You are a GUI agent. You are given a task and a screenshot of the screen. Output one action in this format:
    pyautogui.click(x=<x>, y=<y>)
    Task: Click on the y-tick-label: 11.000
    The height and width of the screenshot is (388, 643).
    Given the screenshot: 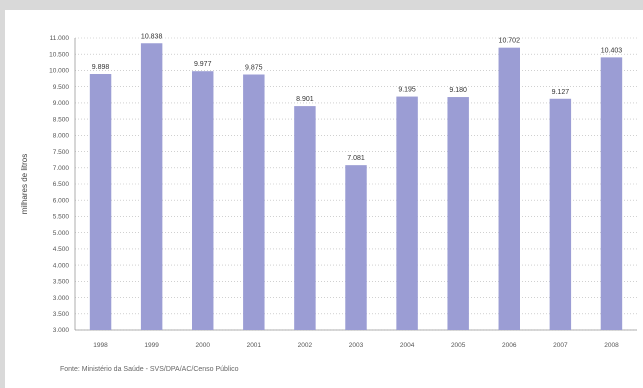 What is the action you would take?
    pyautogui.click(x=60, y=38)
    